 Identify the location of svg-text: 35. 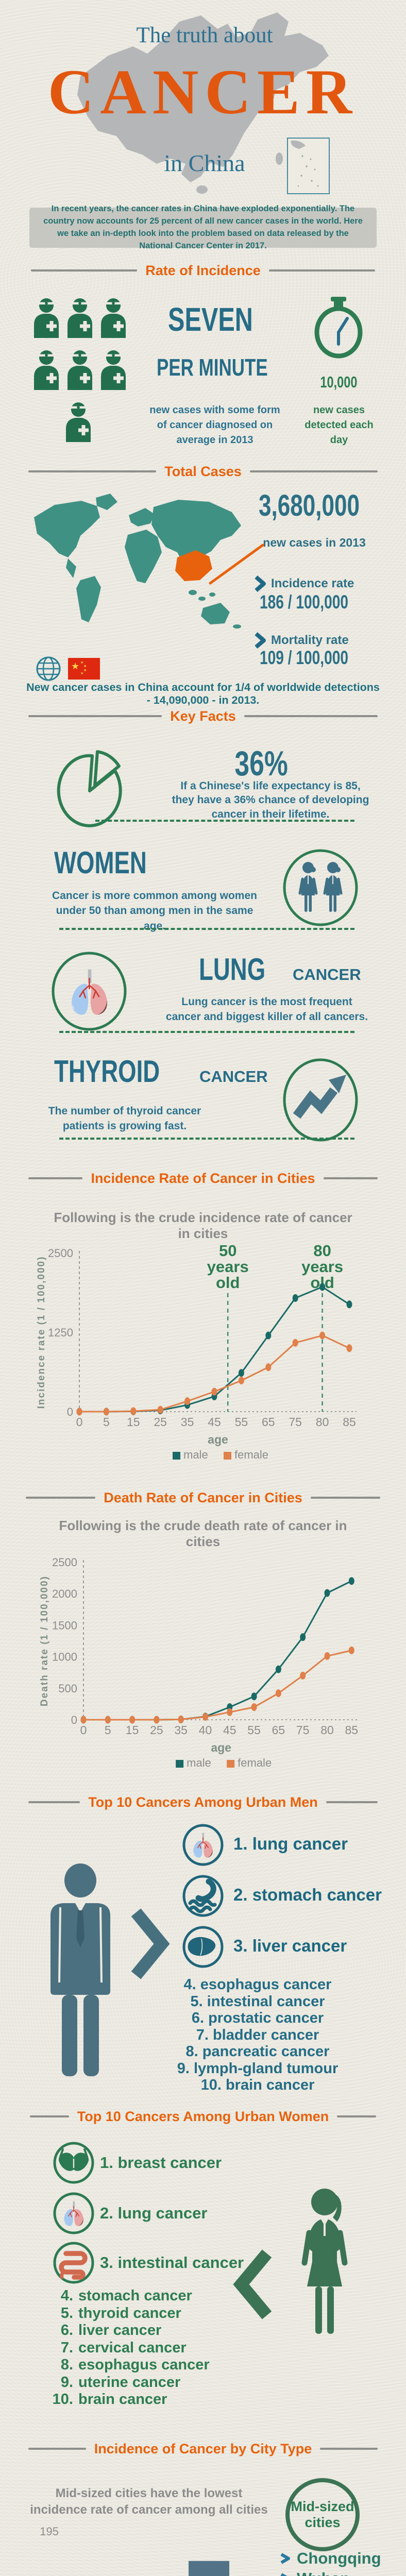
(188, 1422).